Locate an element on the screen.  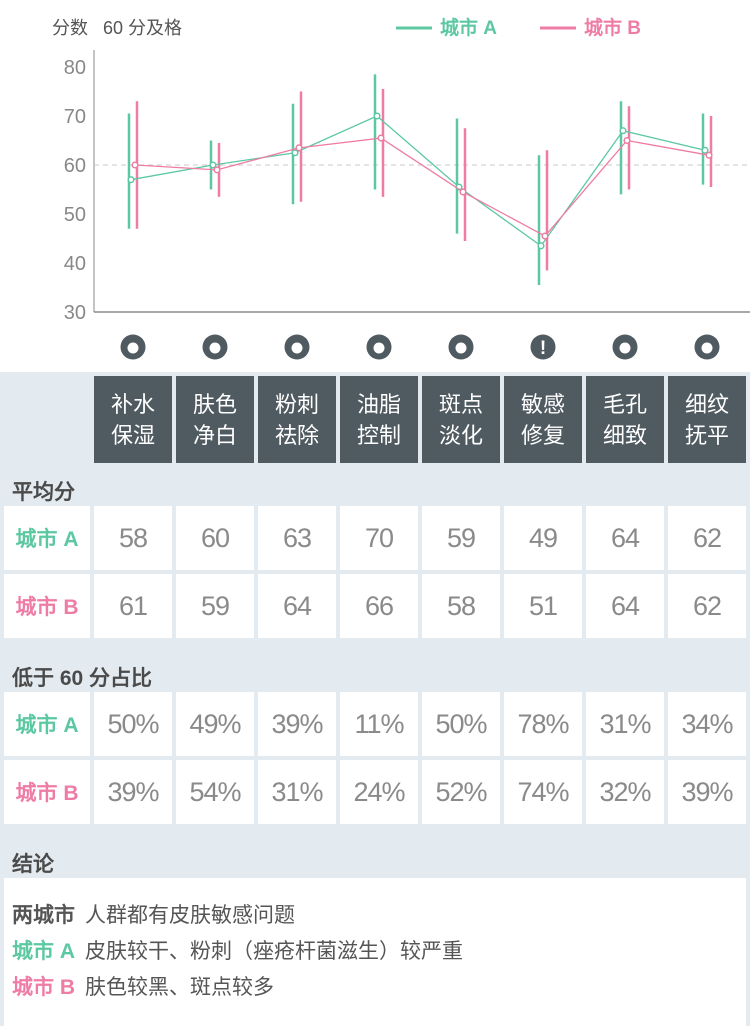
category-header-cell: 肤色 净白 is located at coordinates (215, 419).